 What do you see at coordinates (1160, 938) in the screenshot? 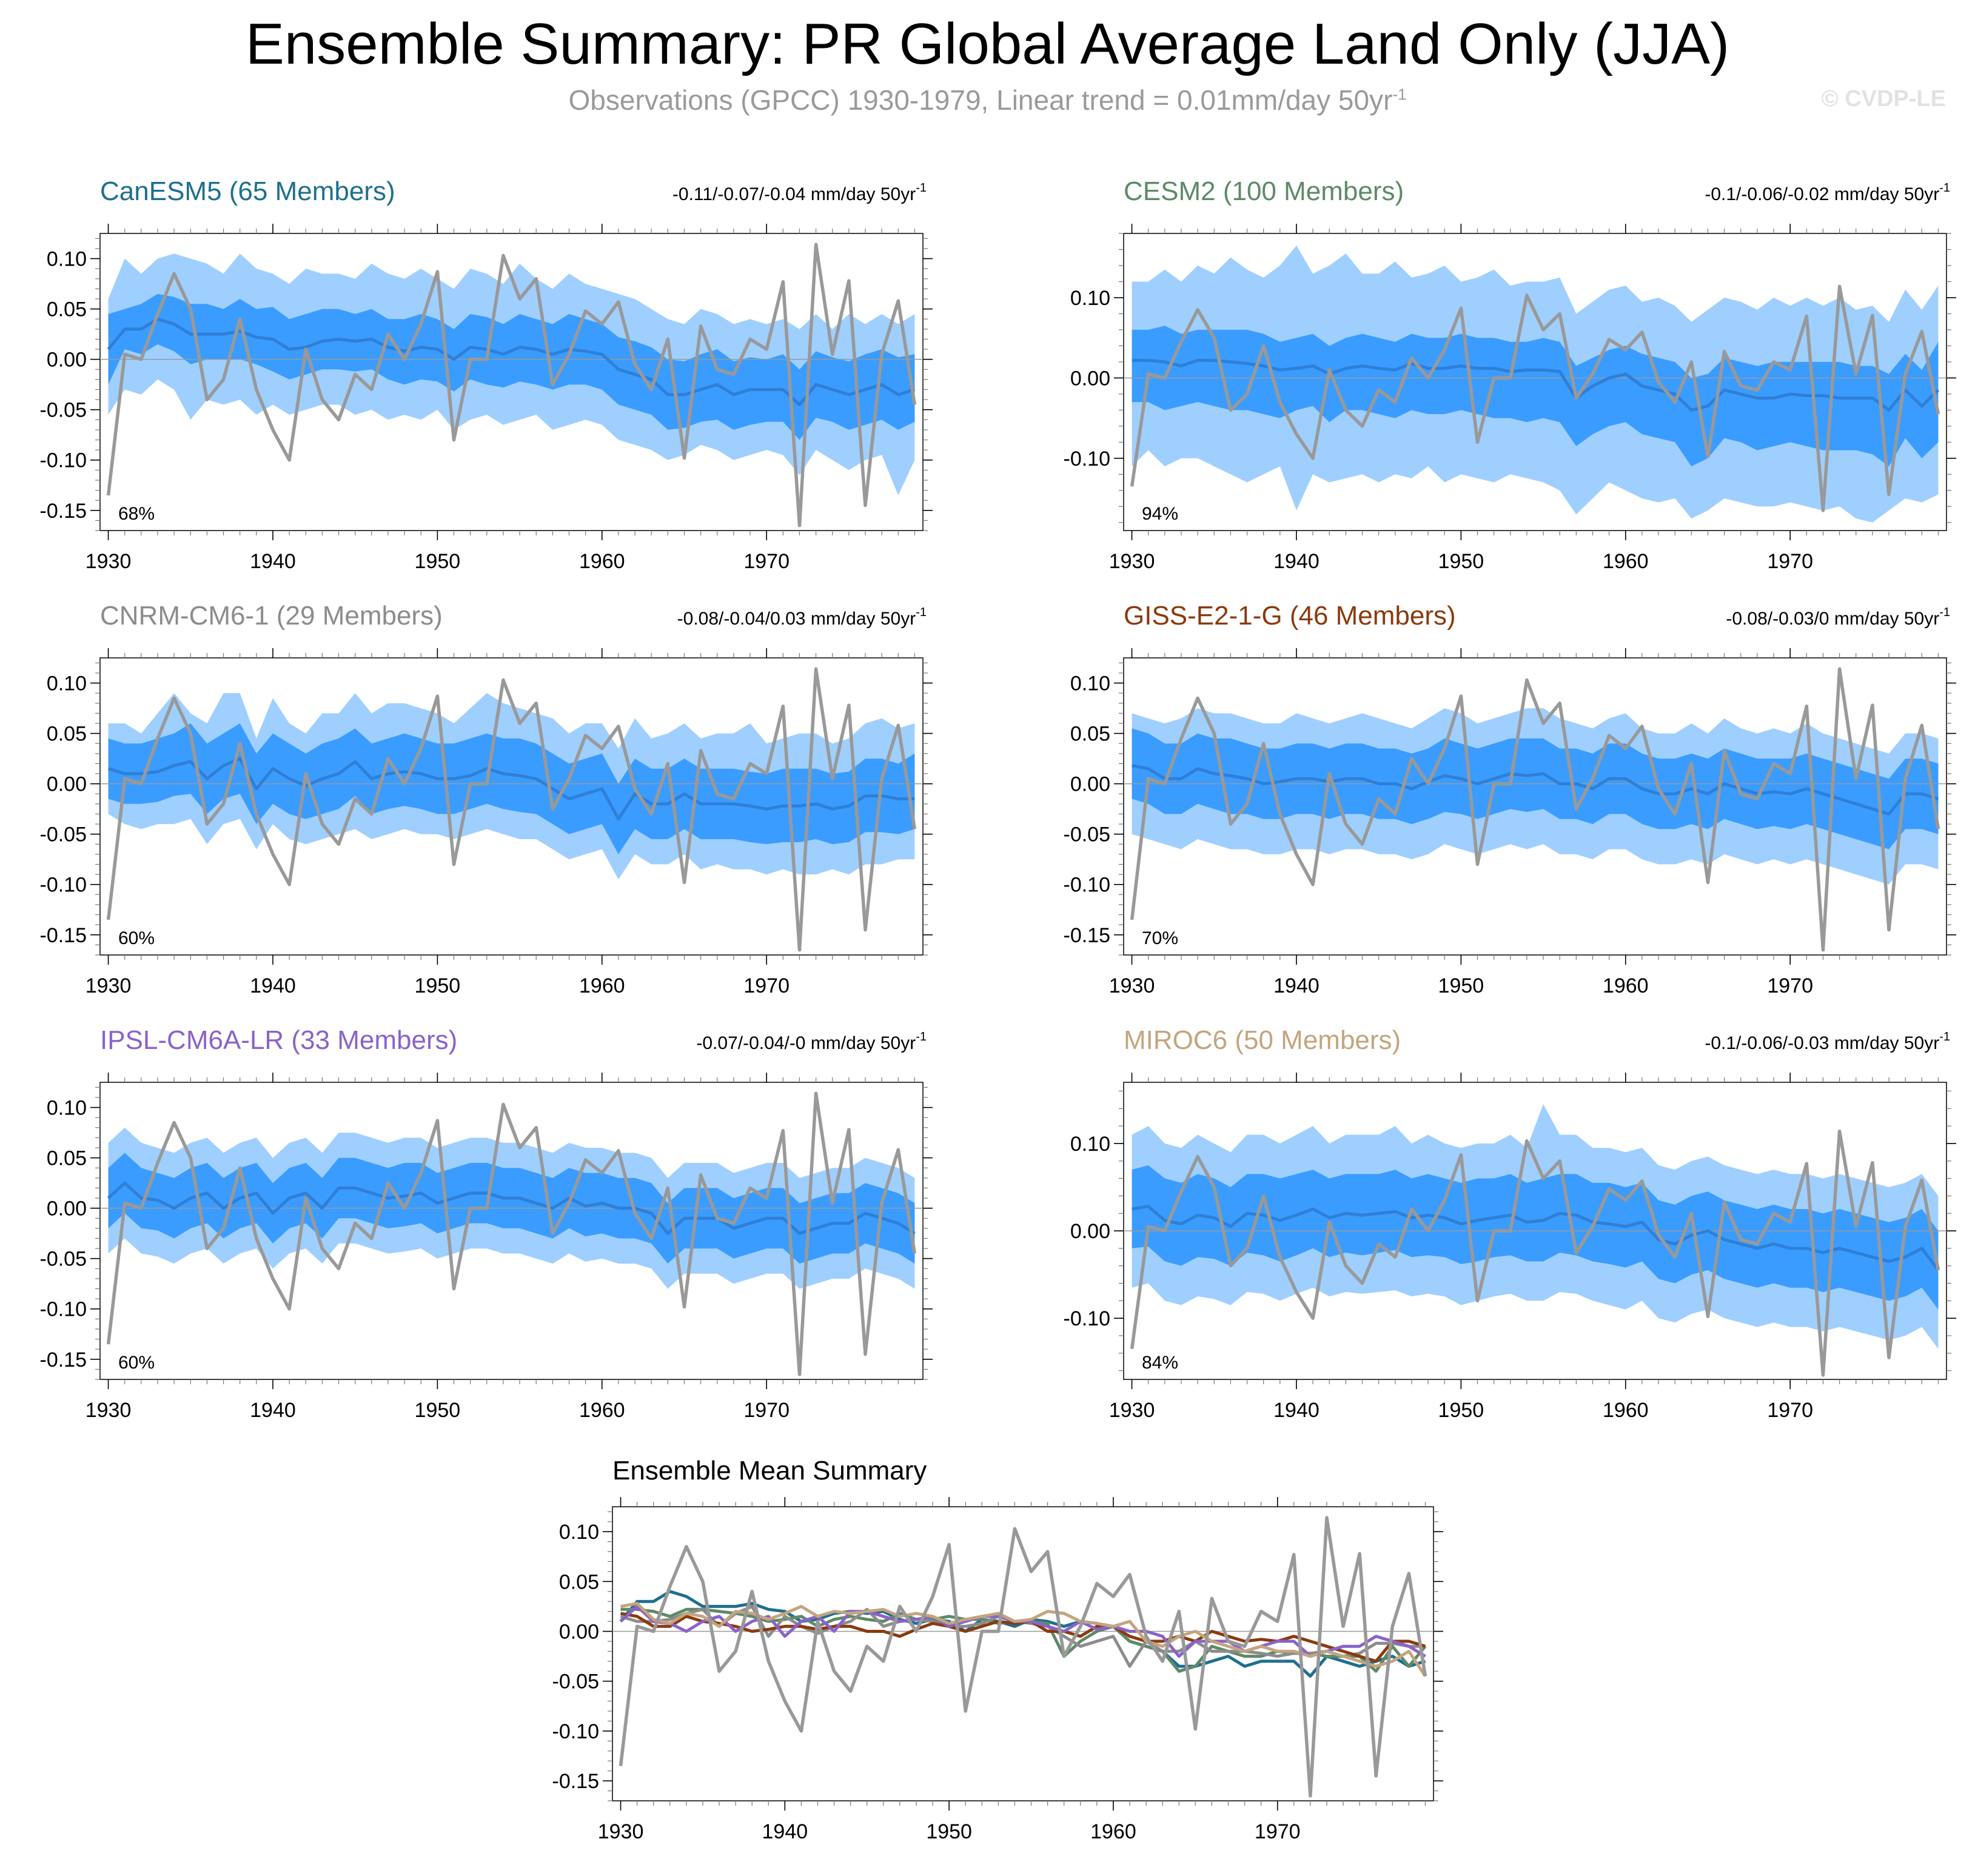
I see `percent-label: 70%` at bounding box center [1160, 938].